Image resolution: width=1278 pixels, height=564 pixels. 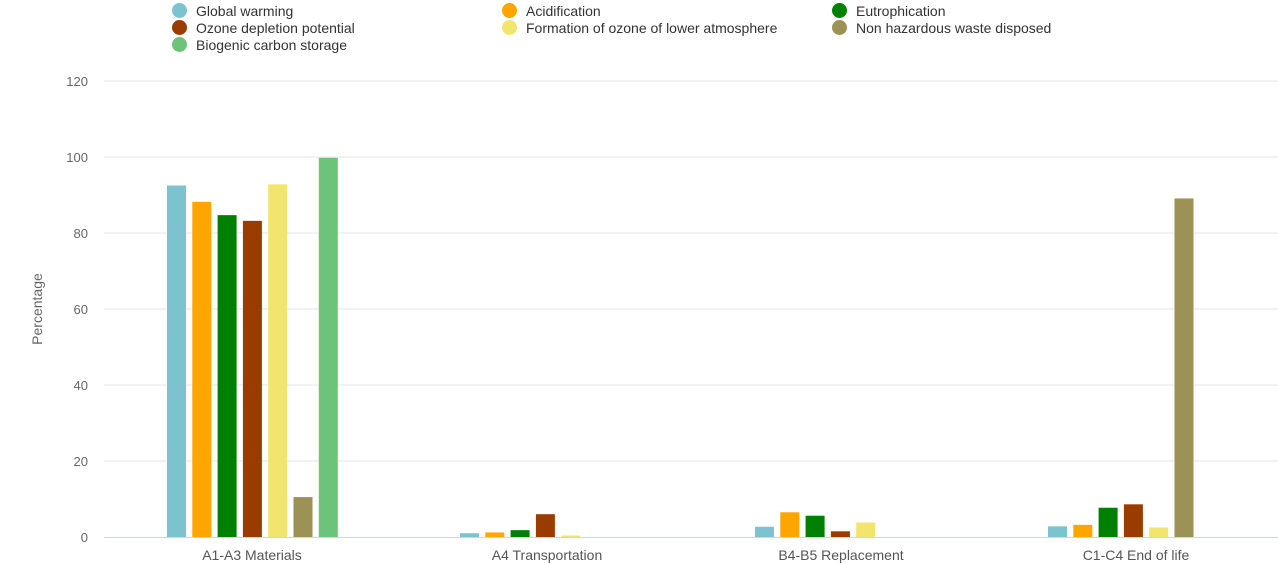 I want to click on y-tick-label: 80, so click(x=81, y=233).